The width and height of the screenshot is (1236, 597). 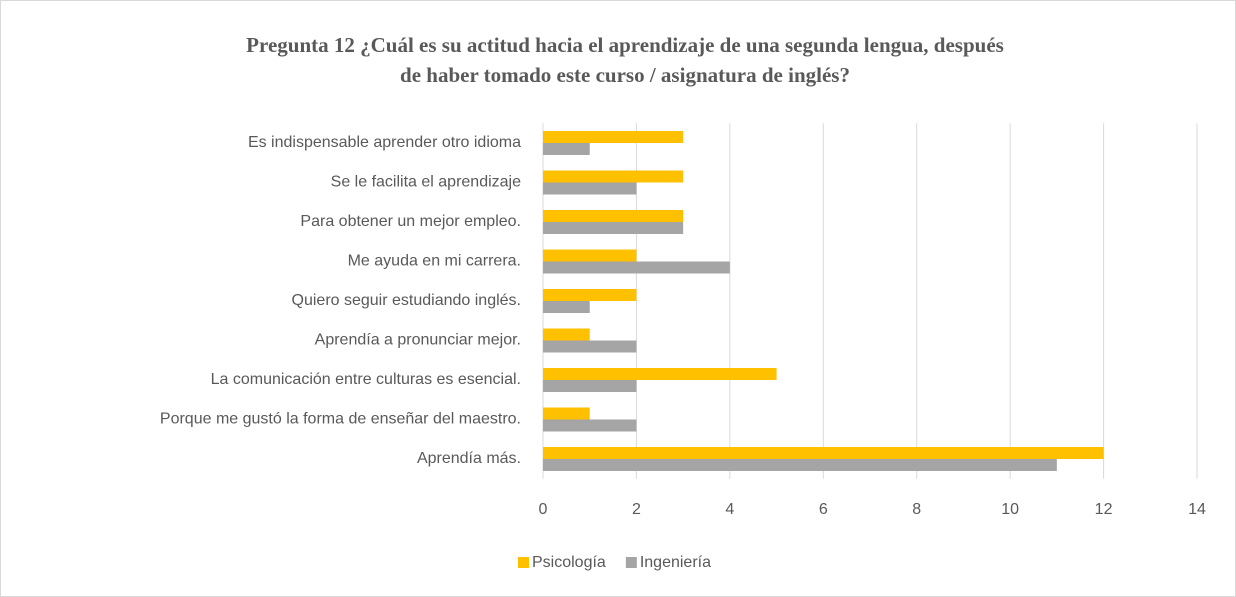 I want to click on x-tick-label: 12, so click(x=1104, y=509).